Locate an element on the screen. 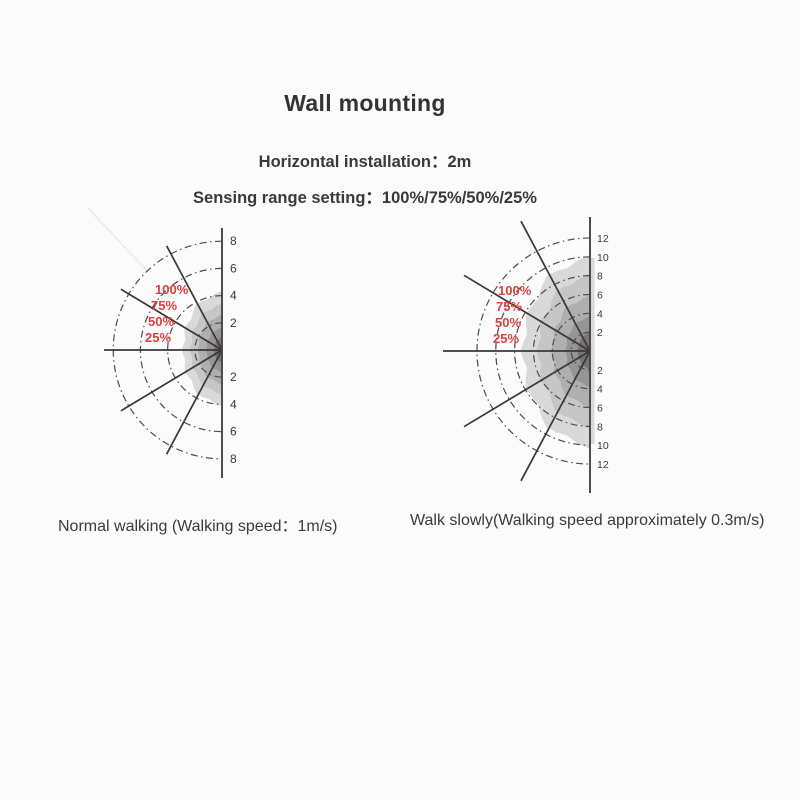 The height and width of the screenshot is (800, 800). wall-reflection-band is located at coordinates (592, 351).